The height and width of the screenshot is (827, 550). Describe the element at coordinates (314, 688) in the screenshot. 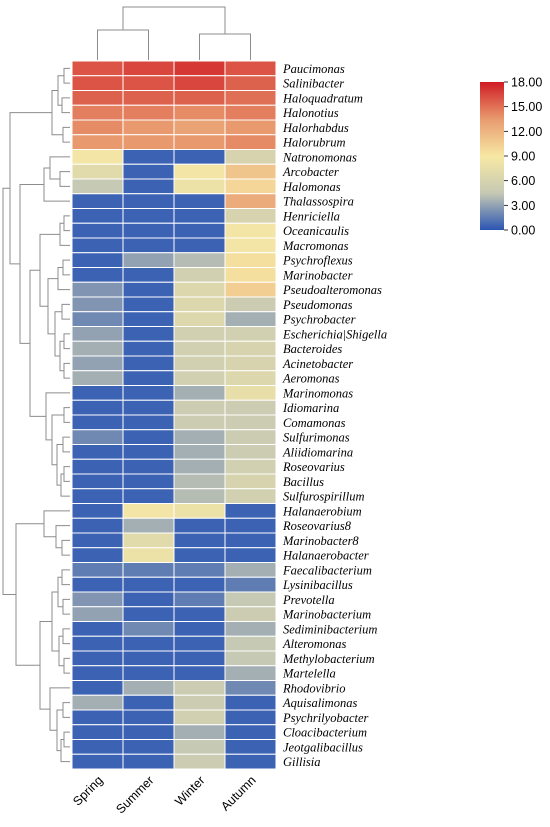

I see `row-label: Rhodovibrio` at that location.